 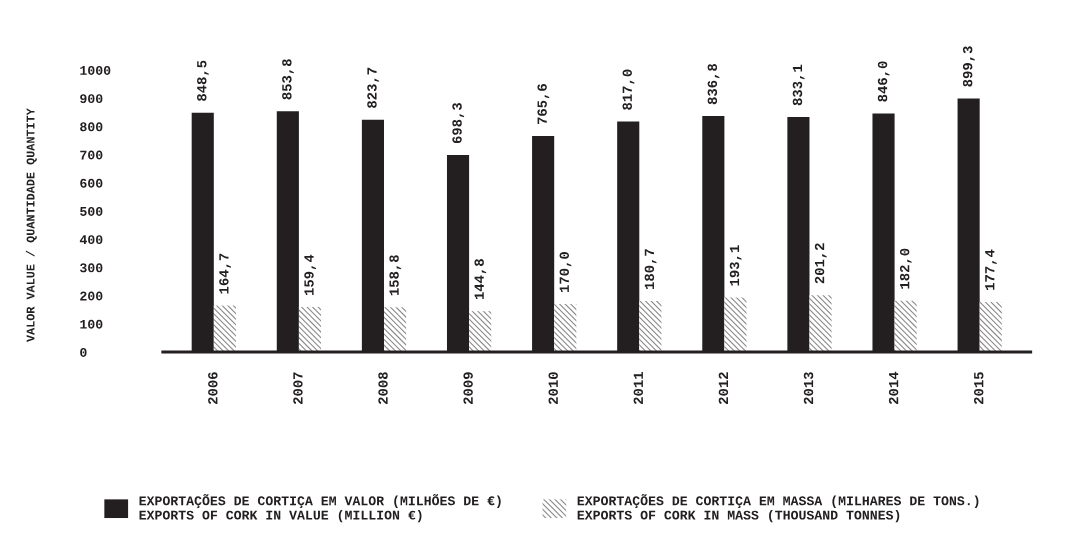 I want to click on y-tick-label: 1000, so click(x=95, y=70).